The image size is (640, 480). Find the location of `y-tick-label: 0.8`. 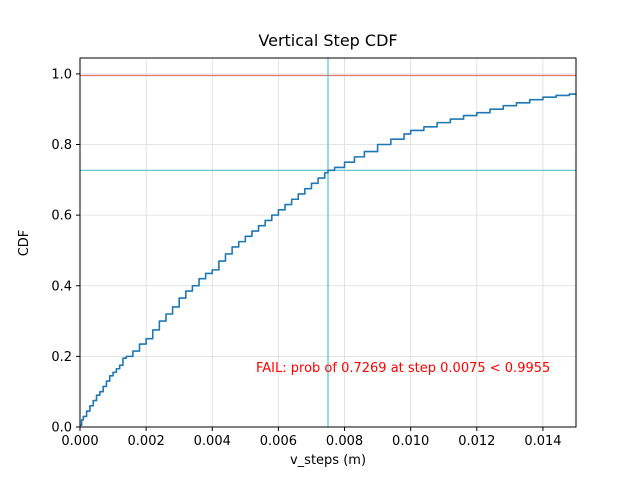

y-tick-label: 0.8 is located at coordinates (61, 145).